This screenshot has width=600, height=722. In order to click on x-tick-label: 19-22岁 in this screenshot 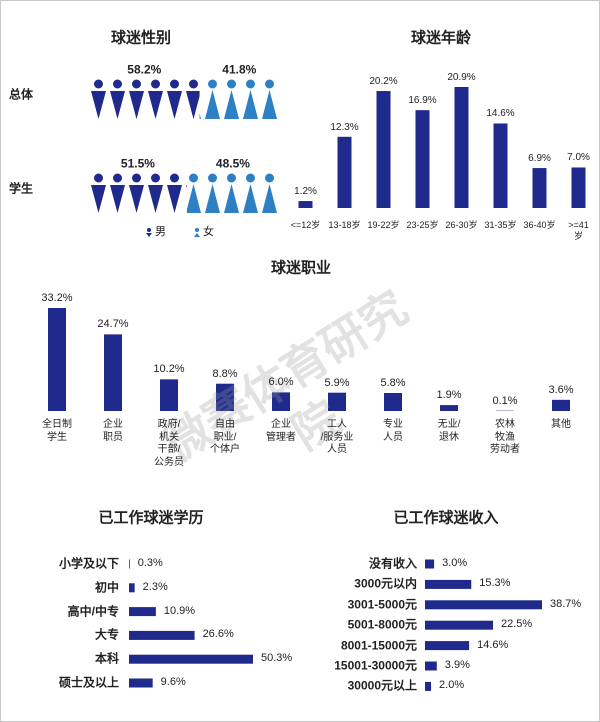, I will do `click(383, 225)`.